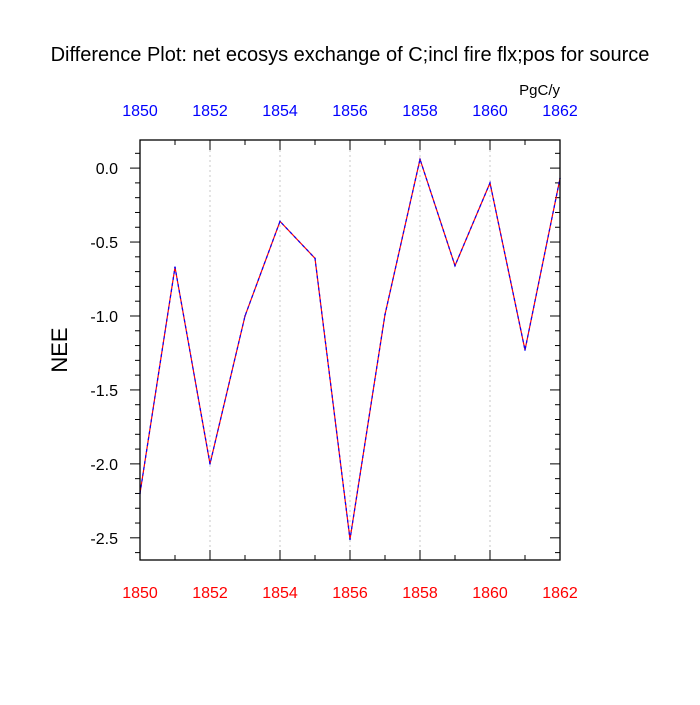  I want to click on x-tick-label-bottom: 1850, so click(140, 593).